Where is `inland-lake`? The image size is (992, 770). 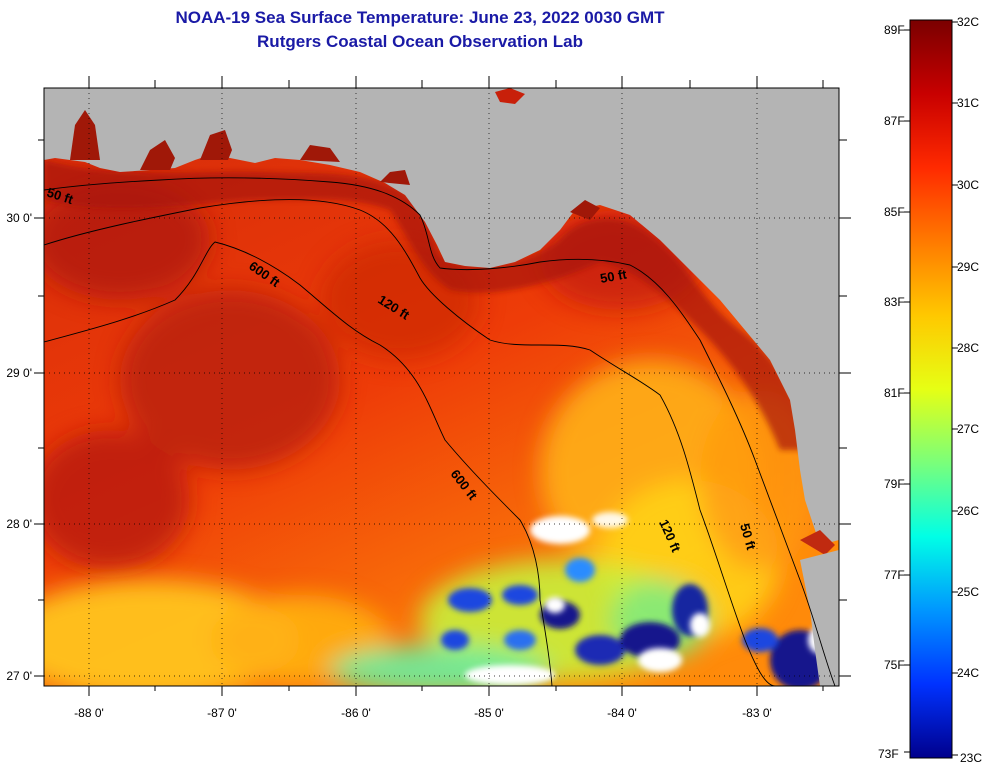
inland-lake is located at coordinates (510, 96).